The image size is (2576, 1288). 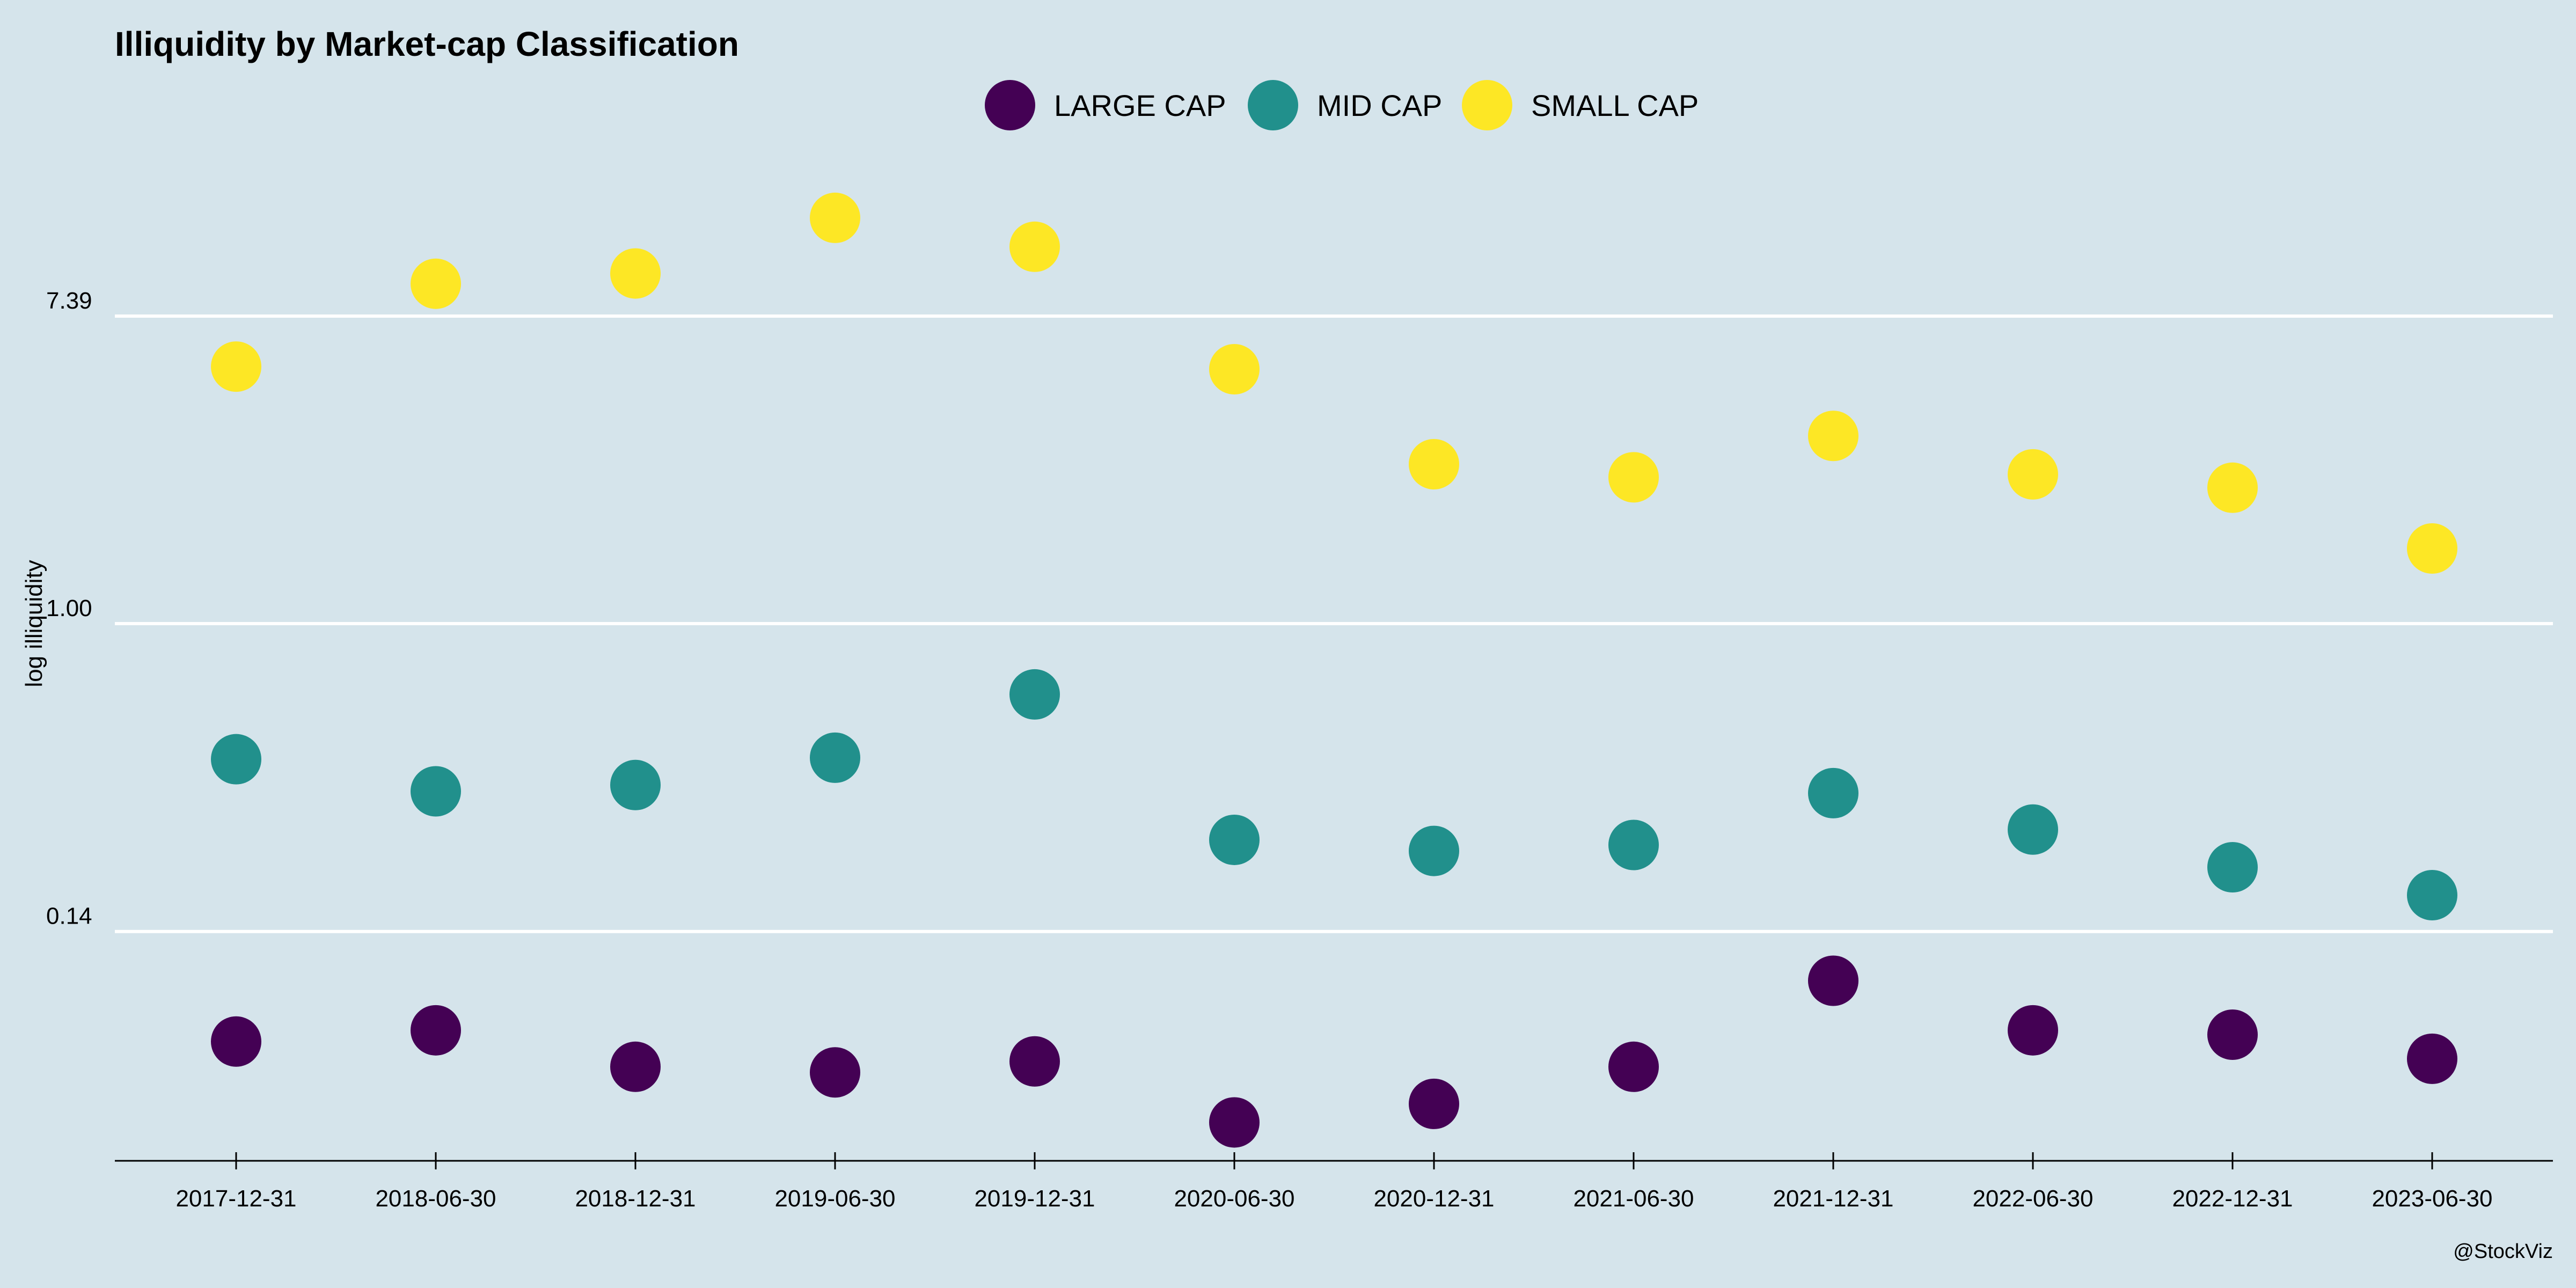 What do you see at coordinates (1633, 1198) in the screenshot?
I see `x-tick-label: 2021-06-30` at bounding box center [1633, 1198].